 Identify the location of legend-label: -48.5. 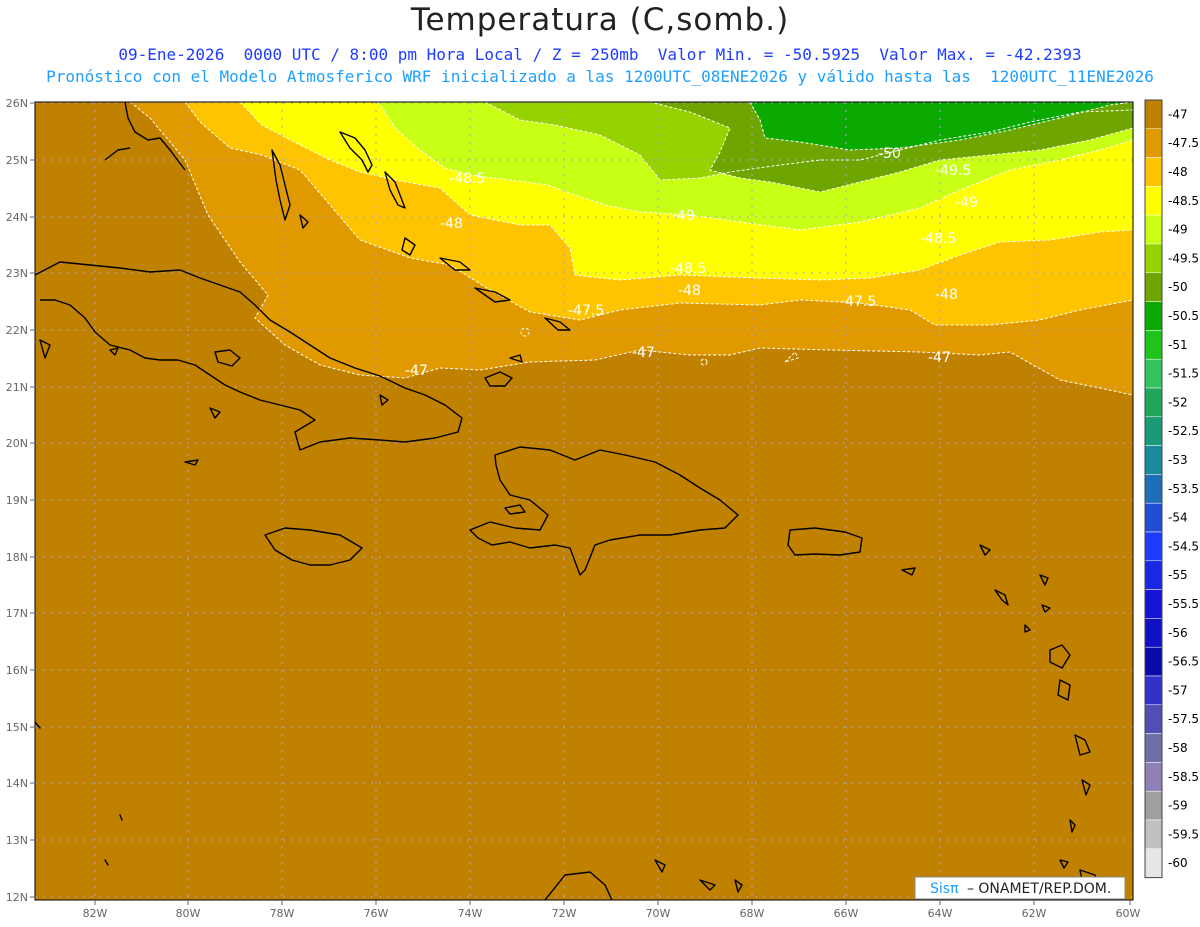
(1183, 201).